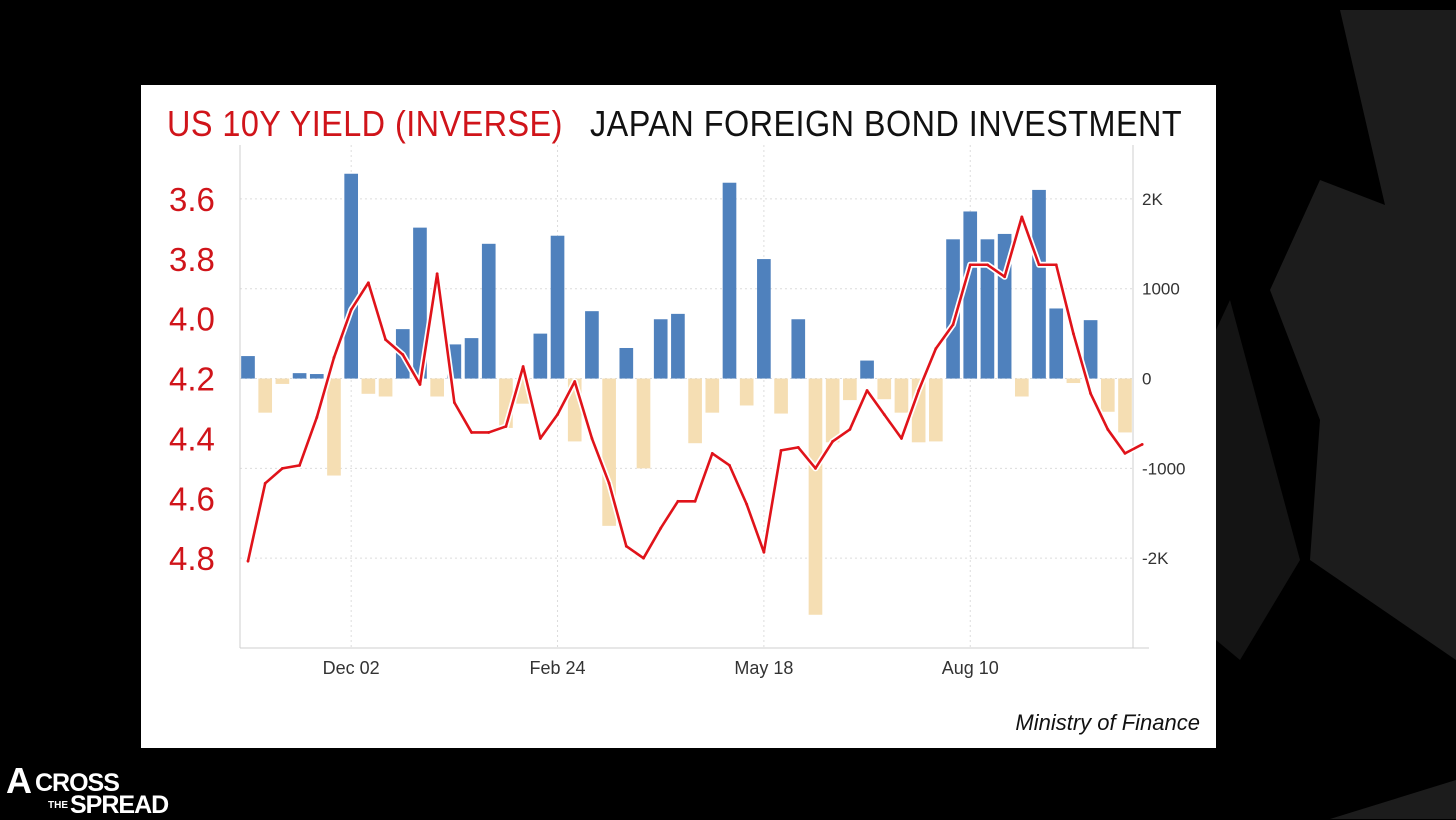 This screenshot has width=1456, height=820. What do you see at coordinates (192, 558) in the screenshot?
I see `left-tick-label: 4.8` at bounding box center [192, 558].